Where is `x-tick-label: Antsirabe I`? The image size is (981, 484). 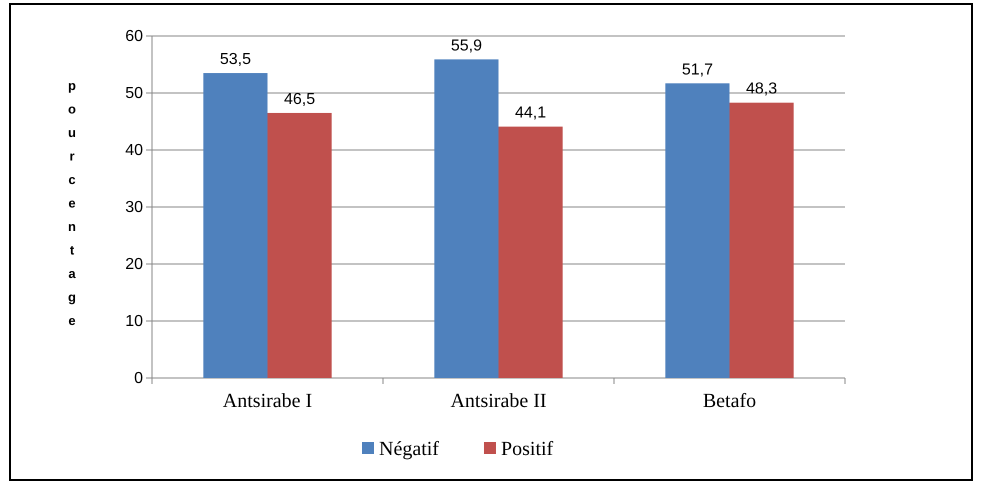 x-tick-label: Antsirabe I is located at coordinates (267, 401).